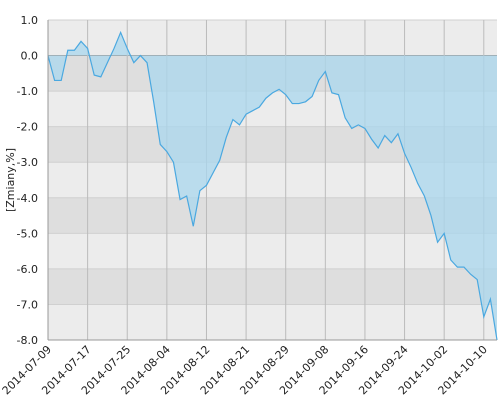 The image size is (500, 400). I want to click on y-tick-label: -5.0, so click(27, 233).